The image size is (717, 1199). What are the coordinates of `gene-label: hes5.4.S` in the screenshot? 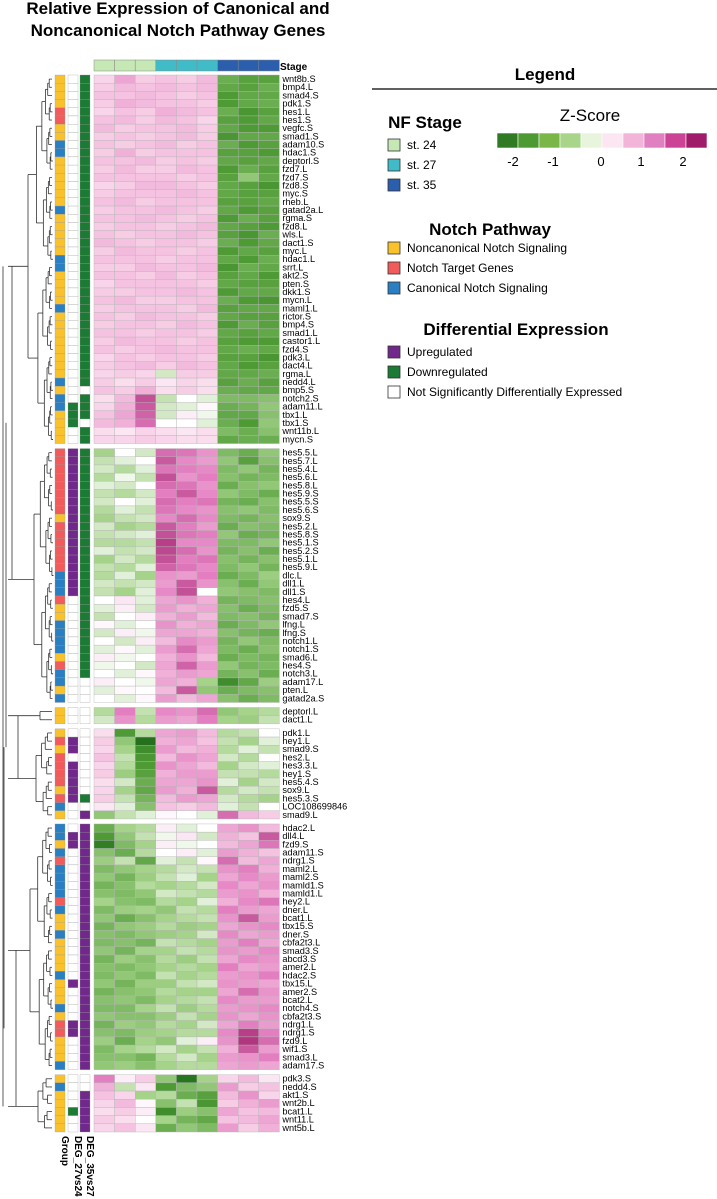 It's located at (300, 782).